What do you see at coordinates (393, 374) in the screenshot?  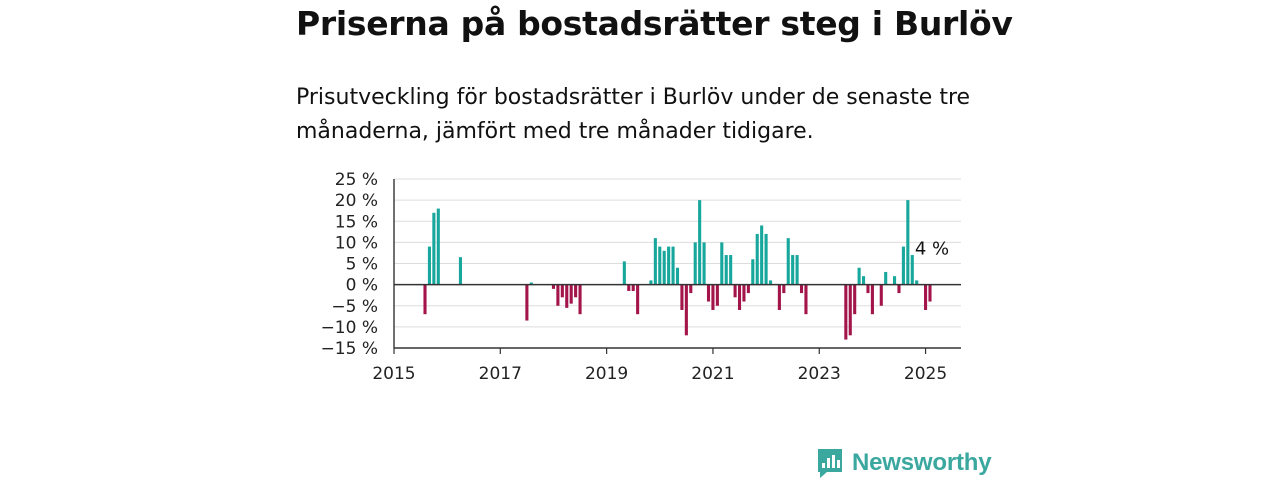 I see `x-tick-label: 2015` at bounding box center [393, 374].